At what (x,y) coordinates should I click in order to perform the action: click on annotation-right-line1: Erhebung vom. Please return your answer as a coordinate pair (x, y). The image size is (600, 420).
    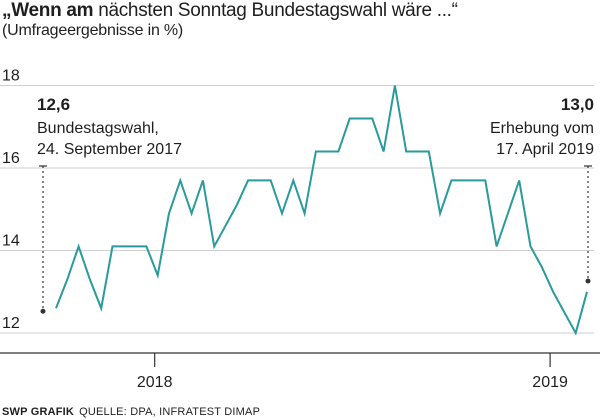
    Looking at the image, I should click on (542, 128).